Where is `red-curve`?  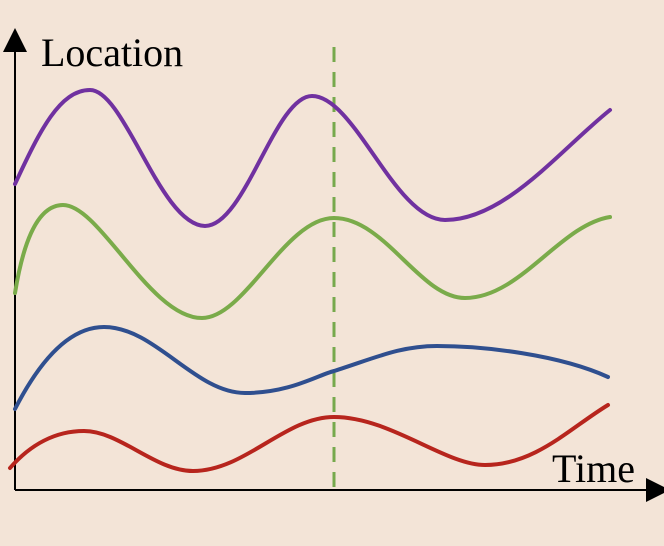
red-curve is located at coordinates (309, 438).